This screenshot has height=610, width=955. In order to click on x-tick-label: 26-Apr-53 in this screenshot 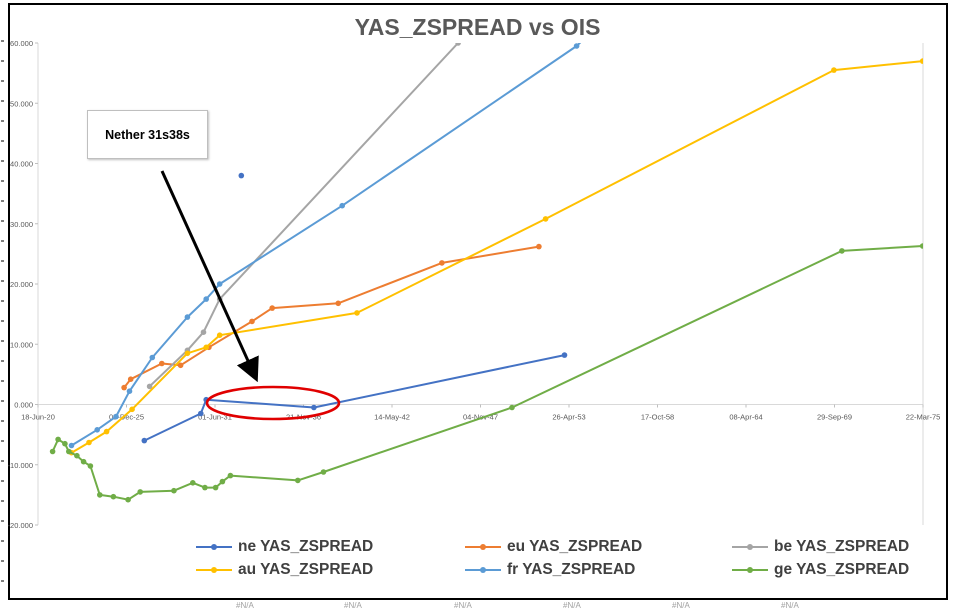, I will do `click(568, 417)`.